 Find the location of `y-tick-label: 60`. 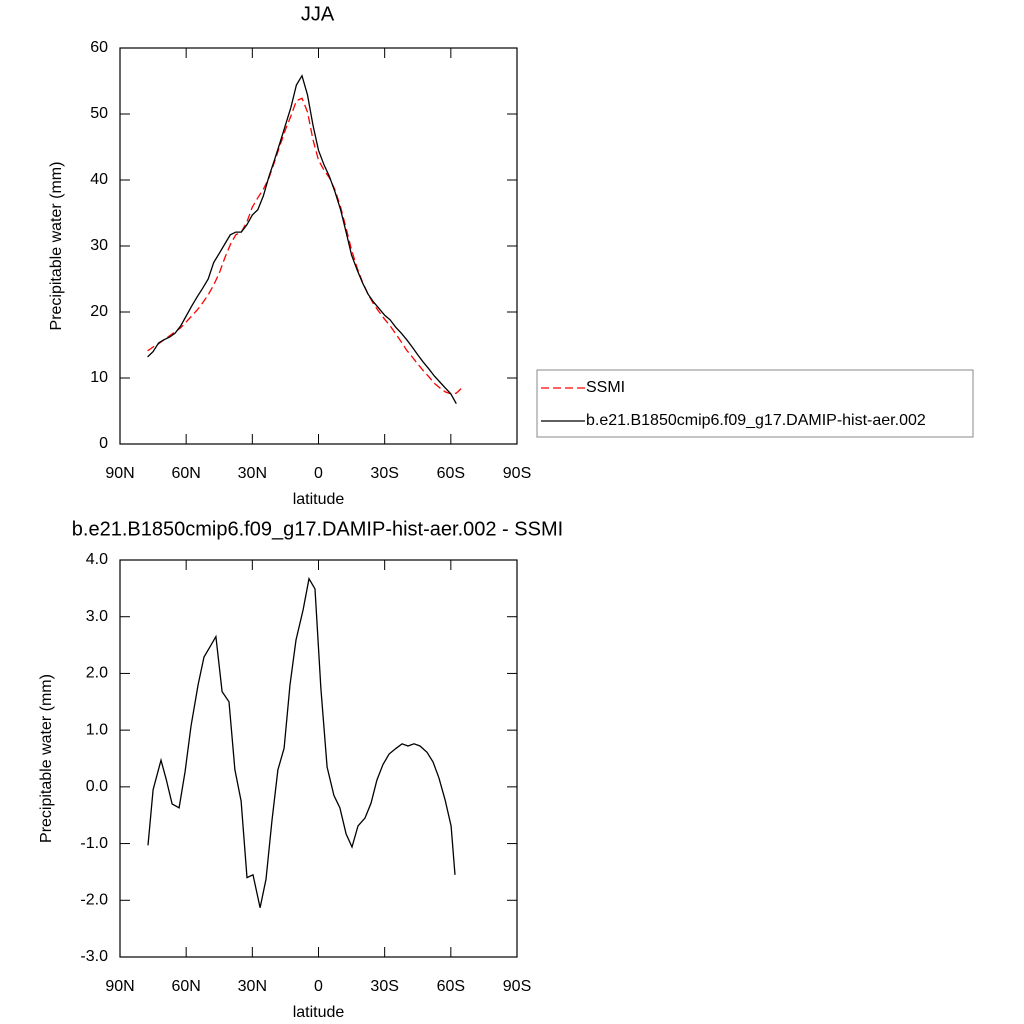

y-tick-label: 60 is located at coordinates (99, 47).